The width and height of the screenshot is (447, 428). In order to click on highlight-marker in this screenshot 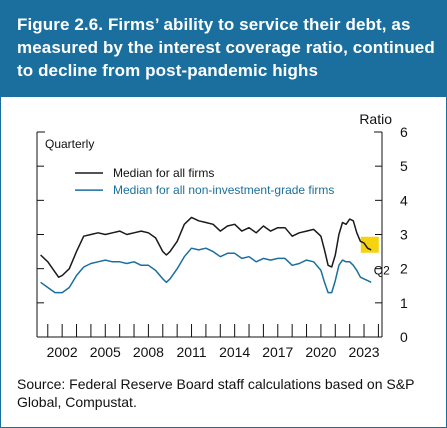, I will do `click(369, 244)`.